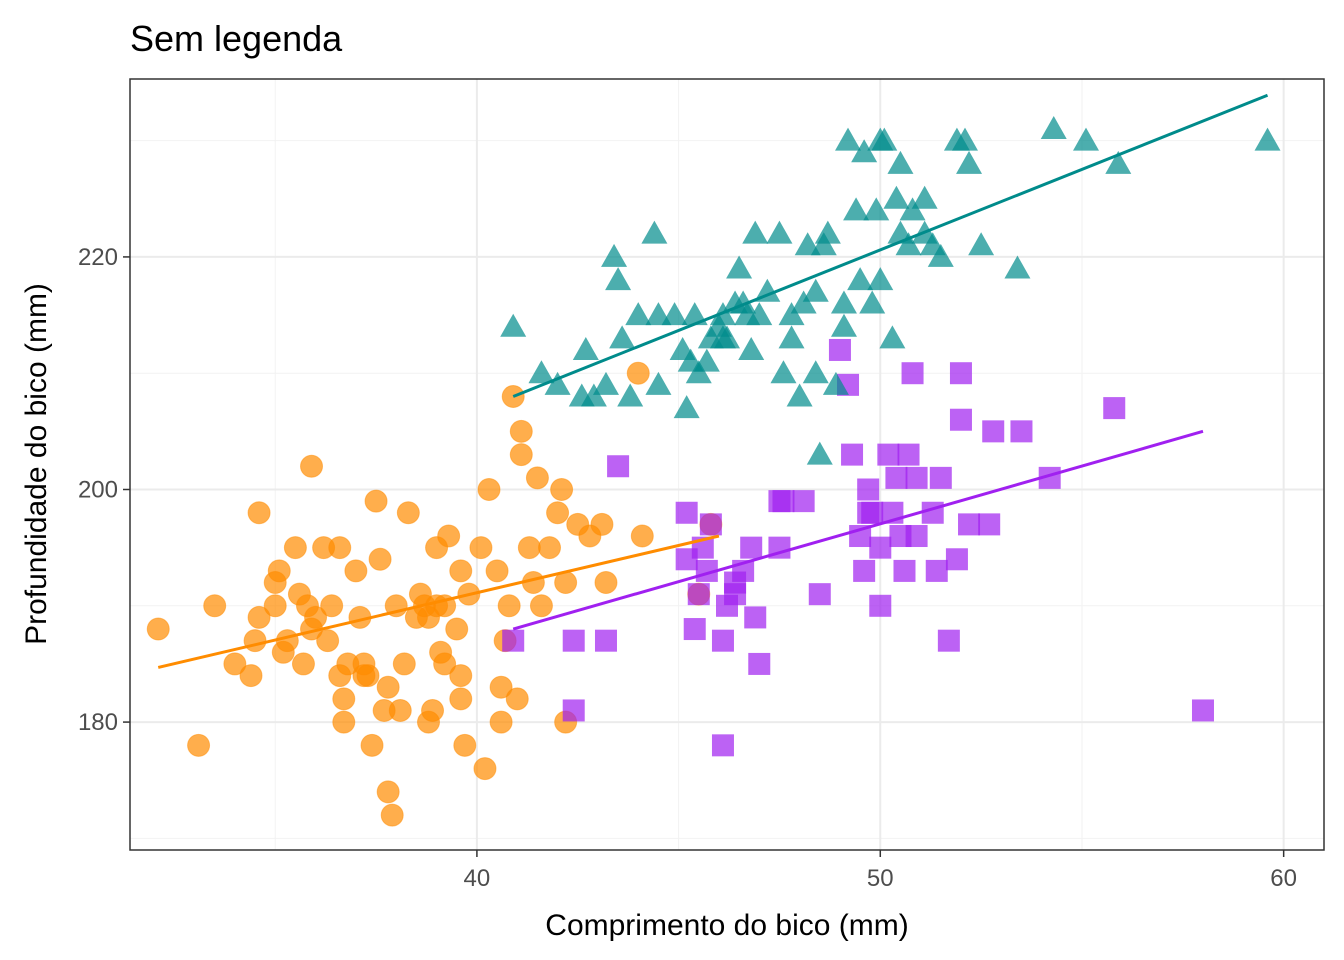 The width and height of the screenshot is (1344, 960). What do you see at coordinates (98, 257) in the screenshot?
I see `y-tick-label: 220` at bounding box center [98, 257].